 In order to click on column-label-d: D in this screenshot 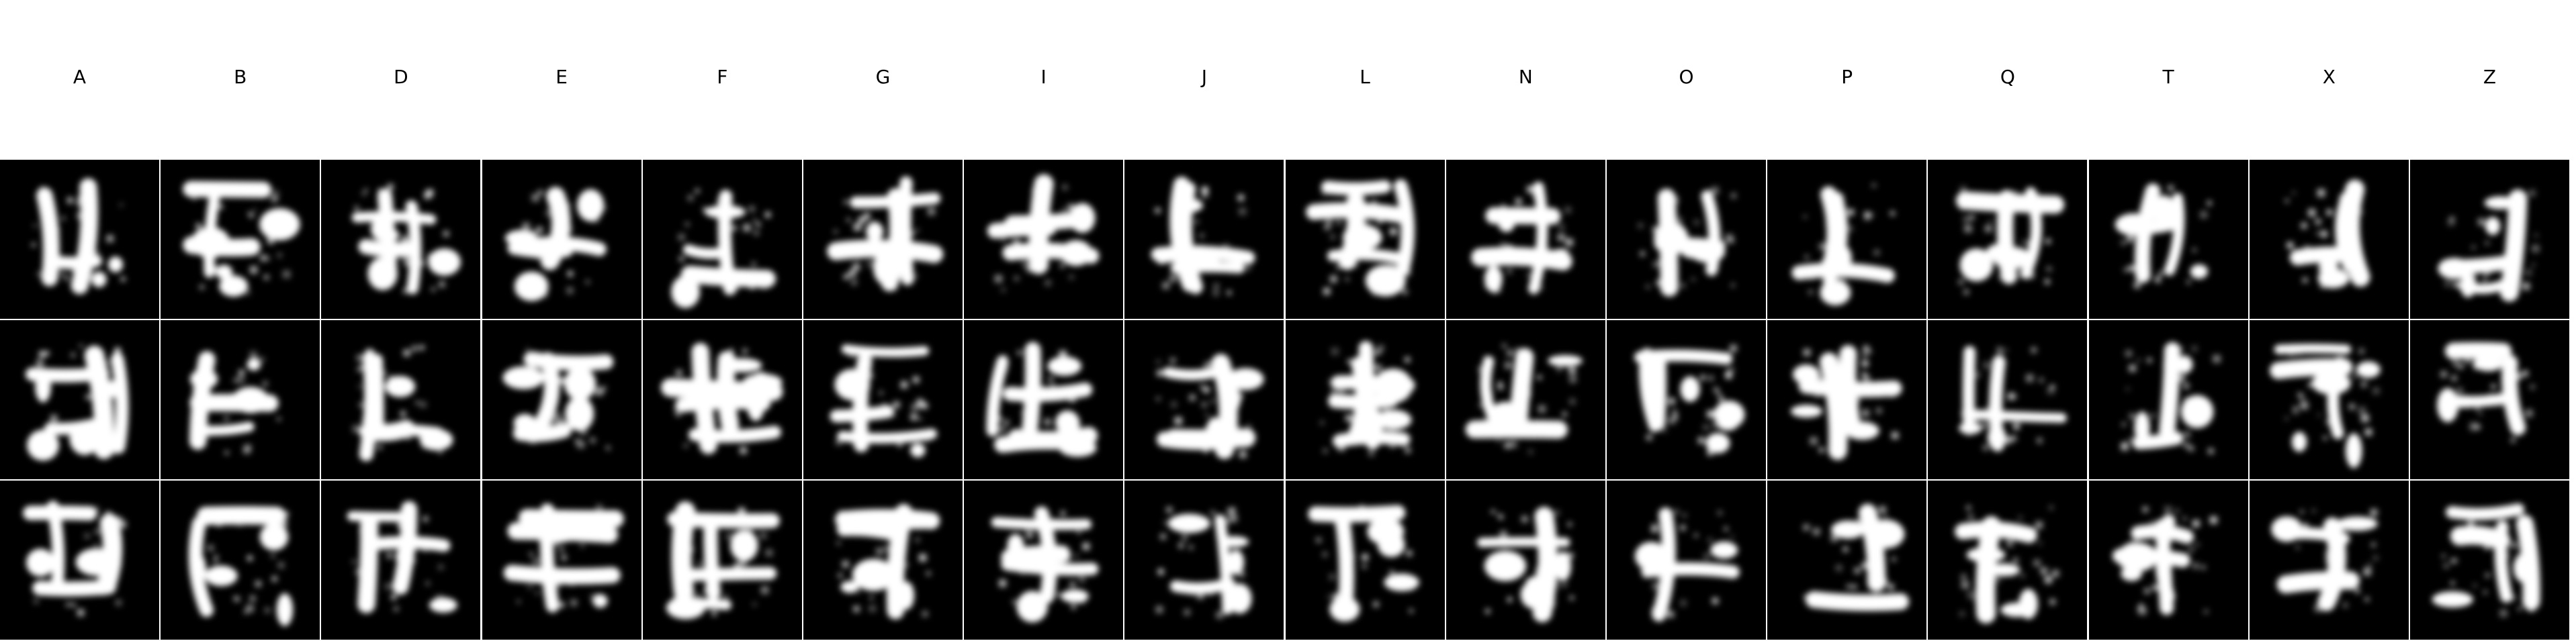, I will do `click(401, 77)`.